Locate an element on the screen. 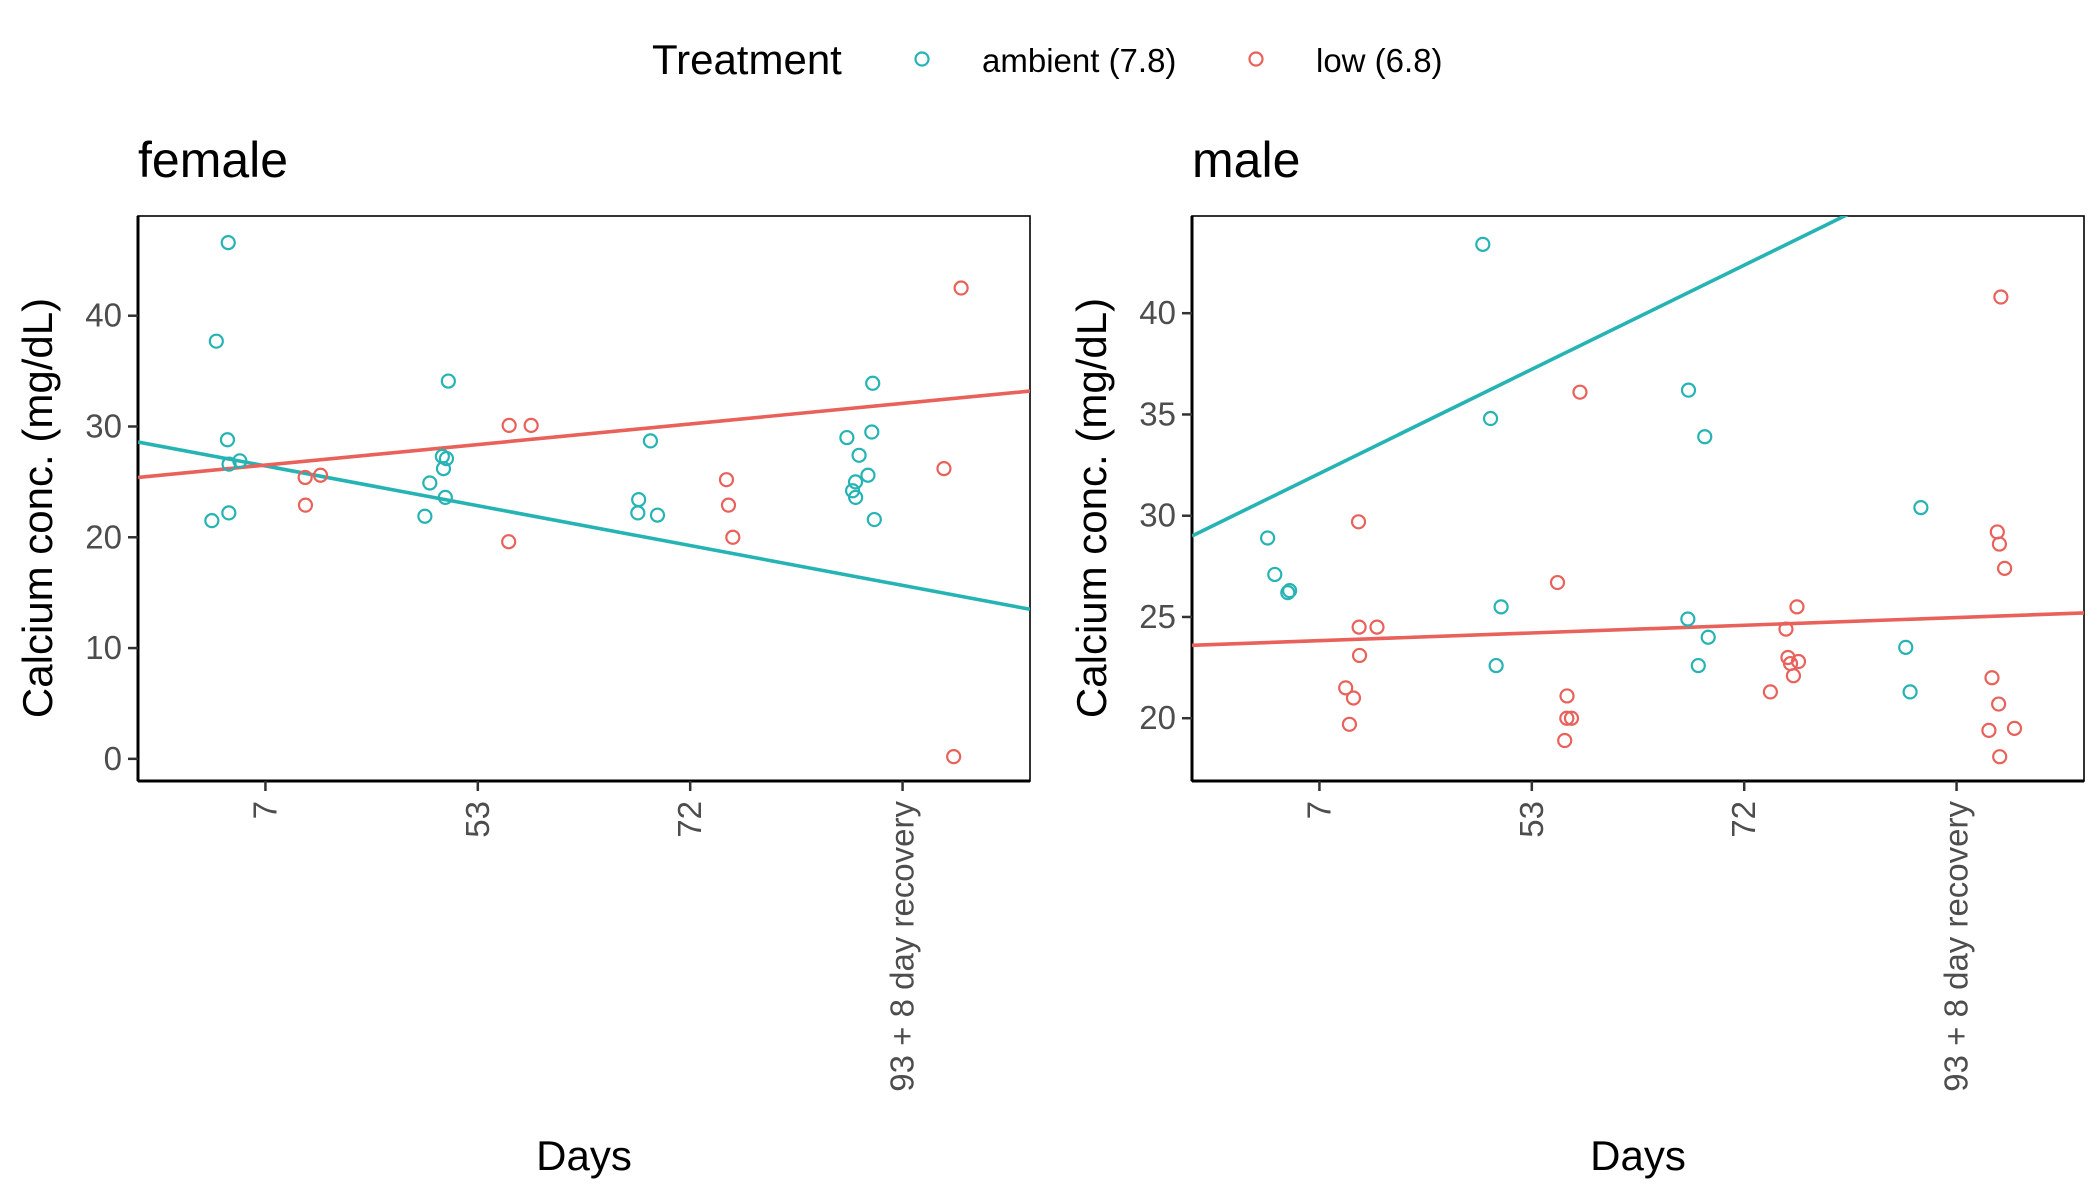  x-axis-label-male: Days is located at coordinates (1638, 1155).